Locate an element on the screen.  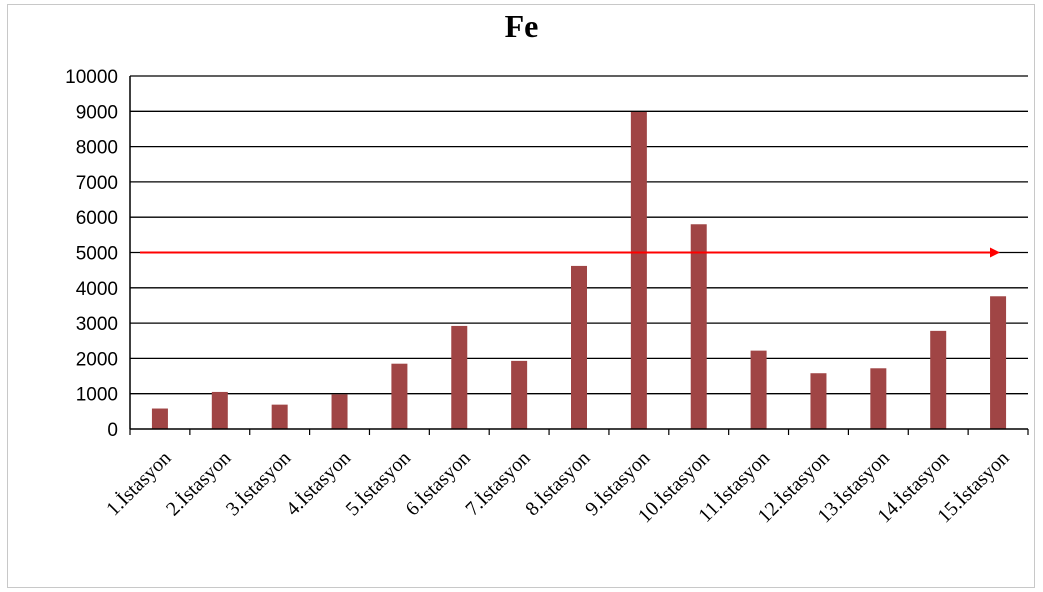
y-tick-label-10000: 10000 is located at coordinates (91, 77).